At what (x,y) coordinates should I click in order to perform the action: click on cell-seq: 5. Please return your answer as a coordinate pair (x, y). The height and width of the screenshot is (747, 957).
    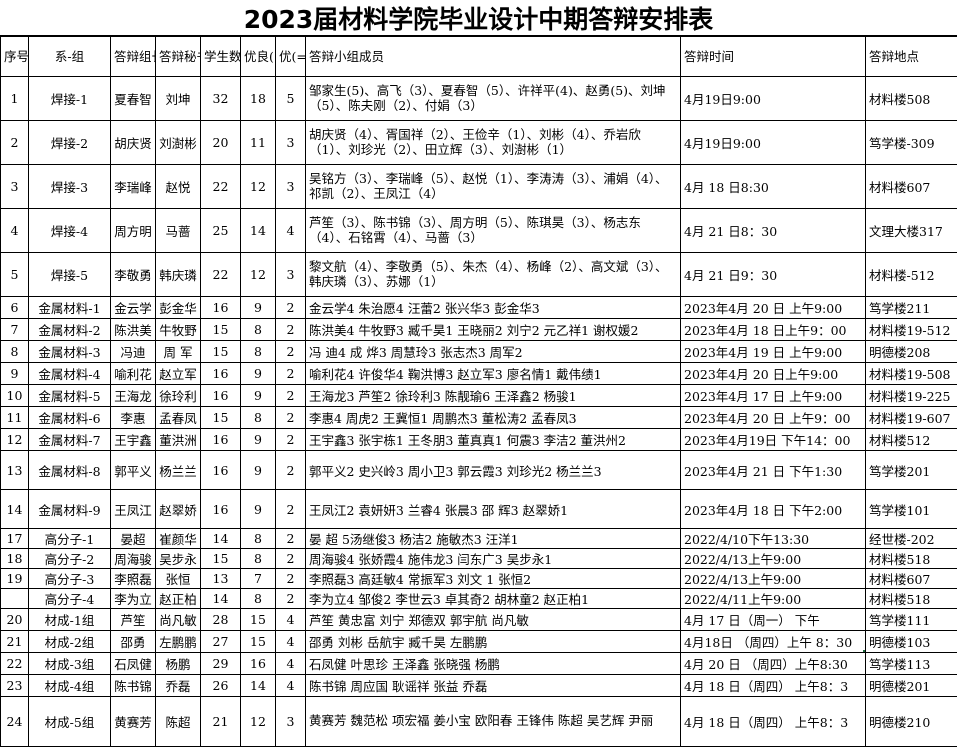
    Looking at the image, I should click on (15, 275).